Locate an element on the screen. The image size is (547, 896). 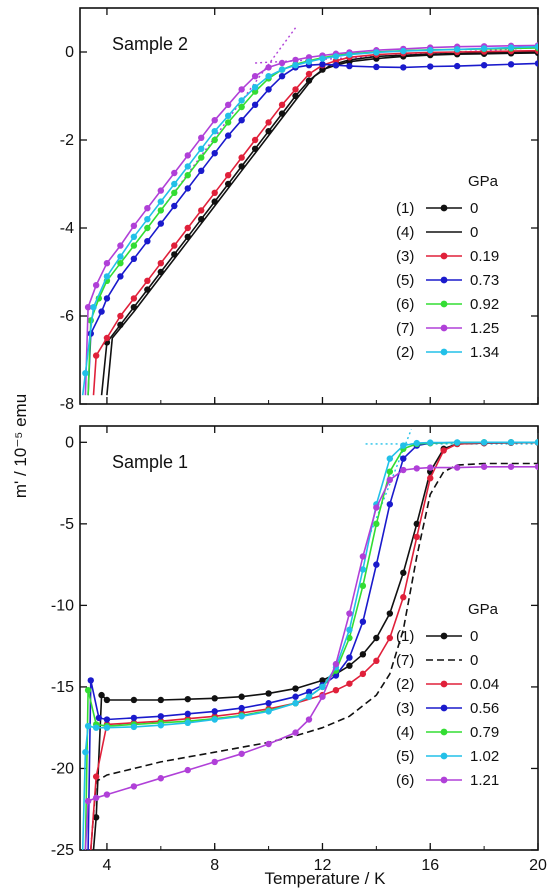
legend-pressure: 1.34 is located at coordinates (484, 352).